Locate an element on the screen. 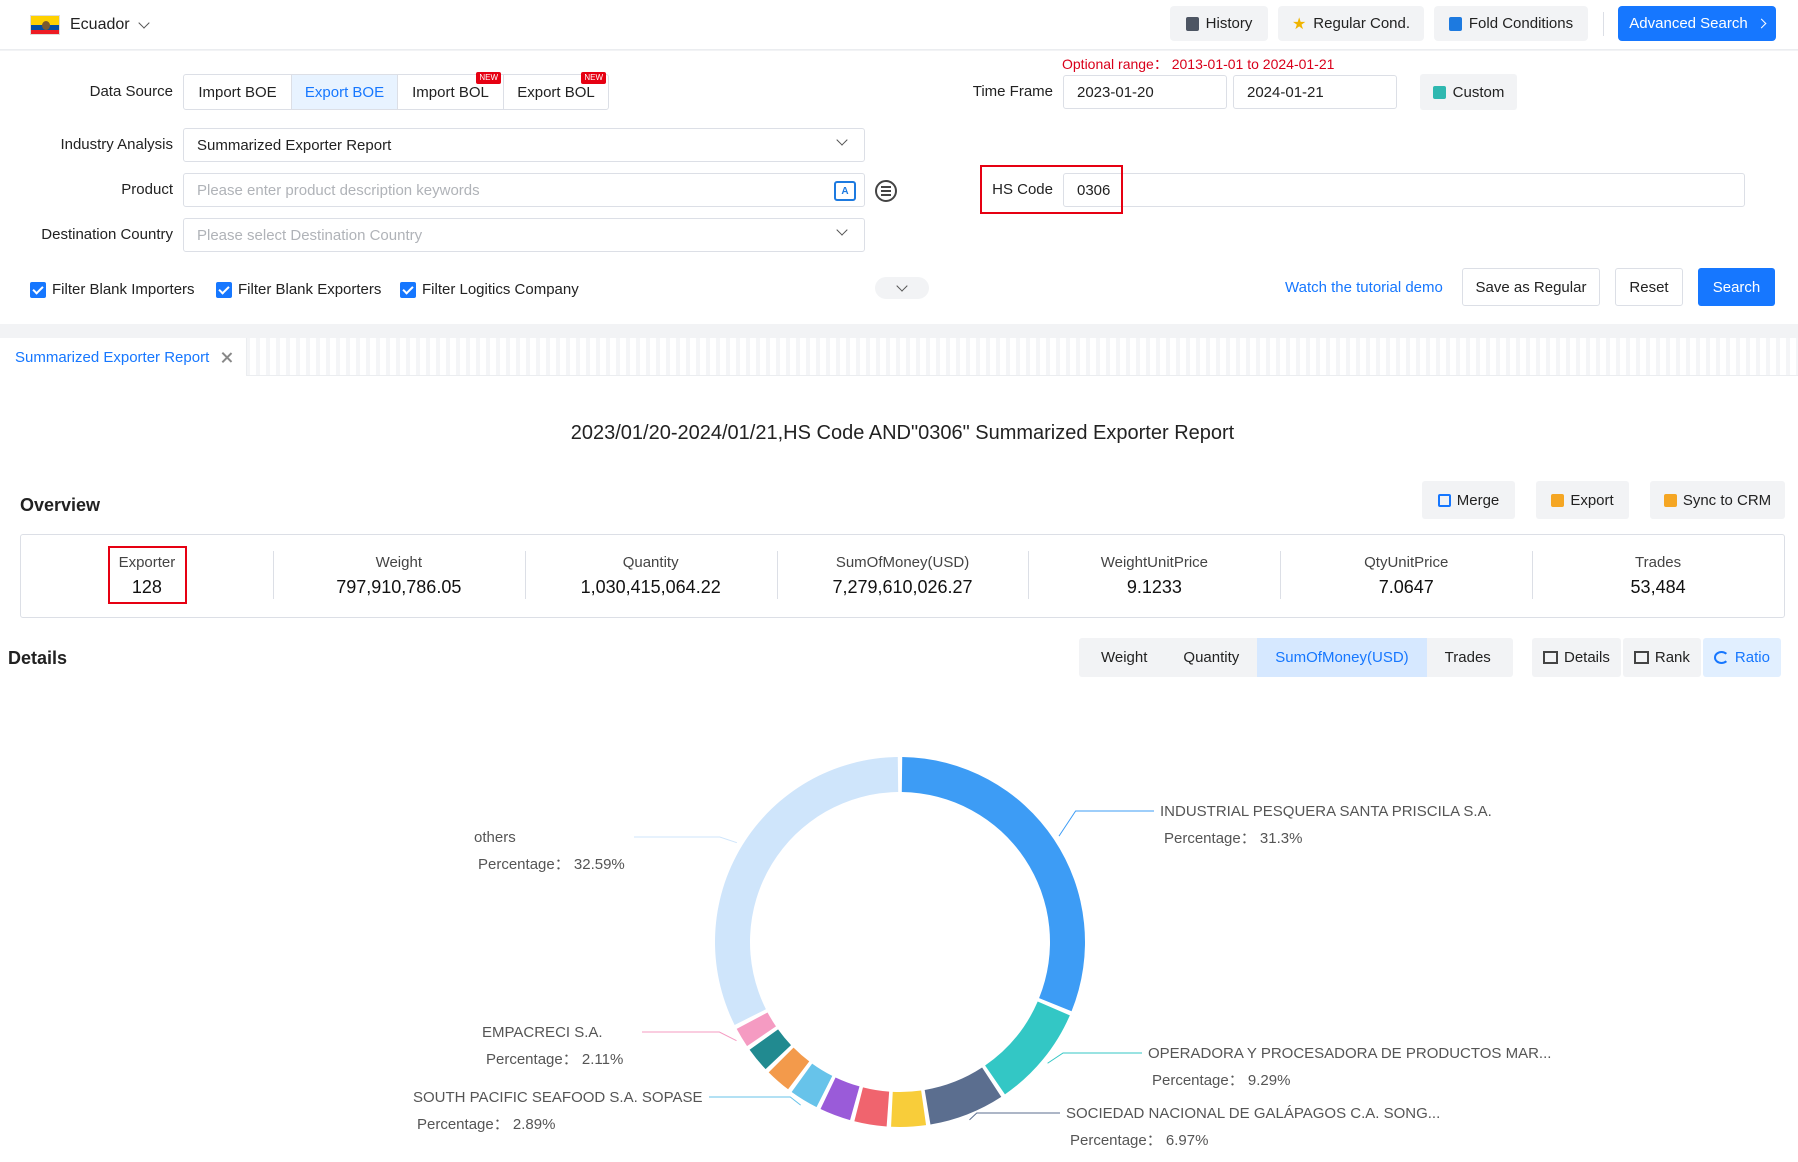  sync-label: Sync to CRM is located at coordinates (1727, 500).